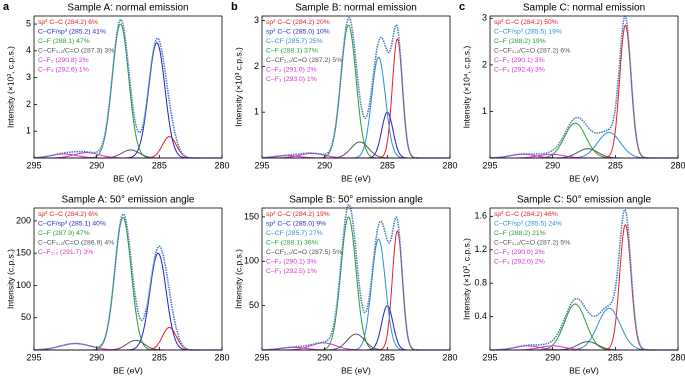  What do you see at coordinates (296, 223) in the screenshot?
I see `legend-entry: sp³ C–C (285.0) 9%` at bounding box center [296, 223].